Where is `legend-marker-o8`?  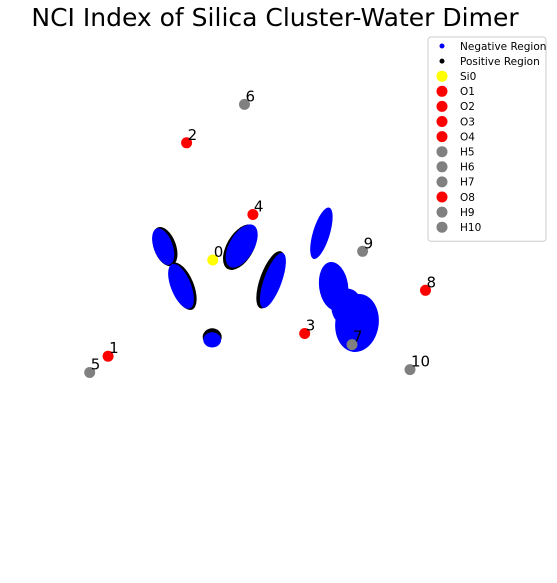
legend-marker-o8 is located at coordinates (442, 197).